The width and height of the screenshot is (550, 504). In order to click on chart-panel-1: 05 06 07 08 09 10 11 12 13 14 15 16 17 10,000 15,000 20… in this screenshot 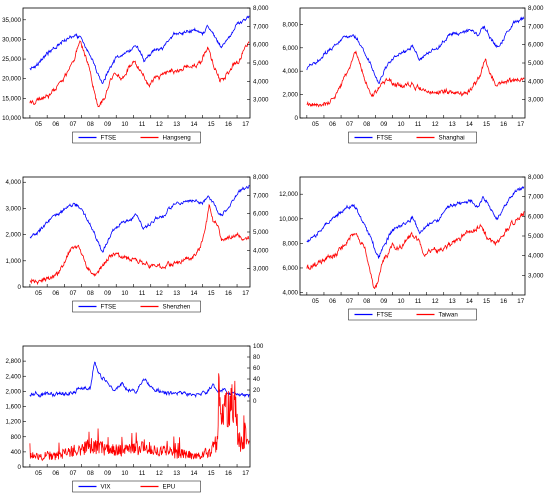, I will do `click(135, 74)`.